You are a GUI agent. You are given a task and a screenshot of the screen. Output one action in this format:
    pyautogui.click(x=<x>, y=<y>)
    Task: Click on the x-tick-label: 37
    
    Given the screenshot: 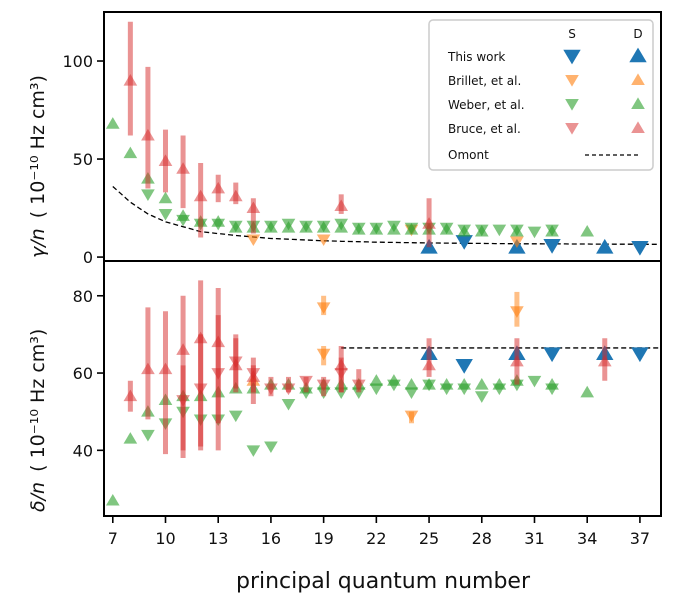 What is the action you would take?
    pyautogui.click(x=640, y=538)
    